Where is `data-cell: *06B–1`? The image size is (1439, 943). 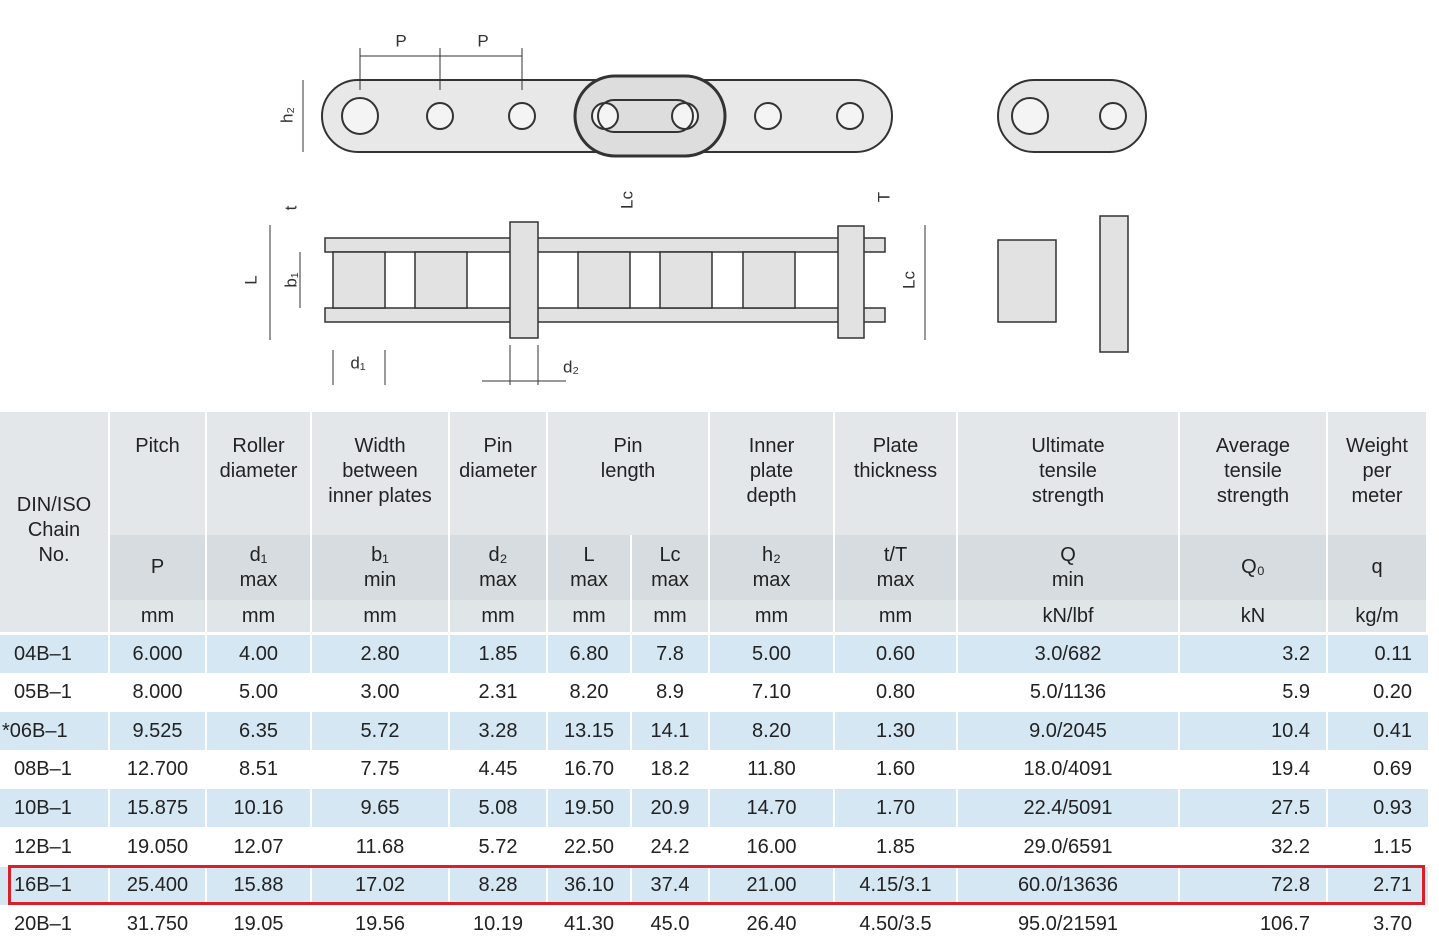
data-cell: *06B–1 is located at coordinates (54, 731).